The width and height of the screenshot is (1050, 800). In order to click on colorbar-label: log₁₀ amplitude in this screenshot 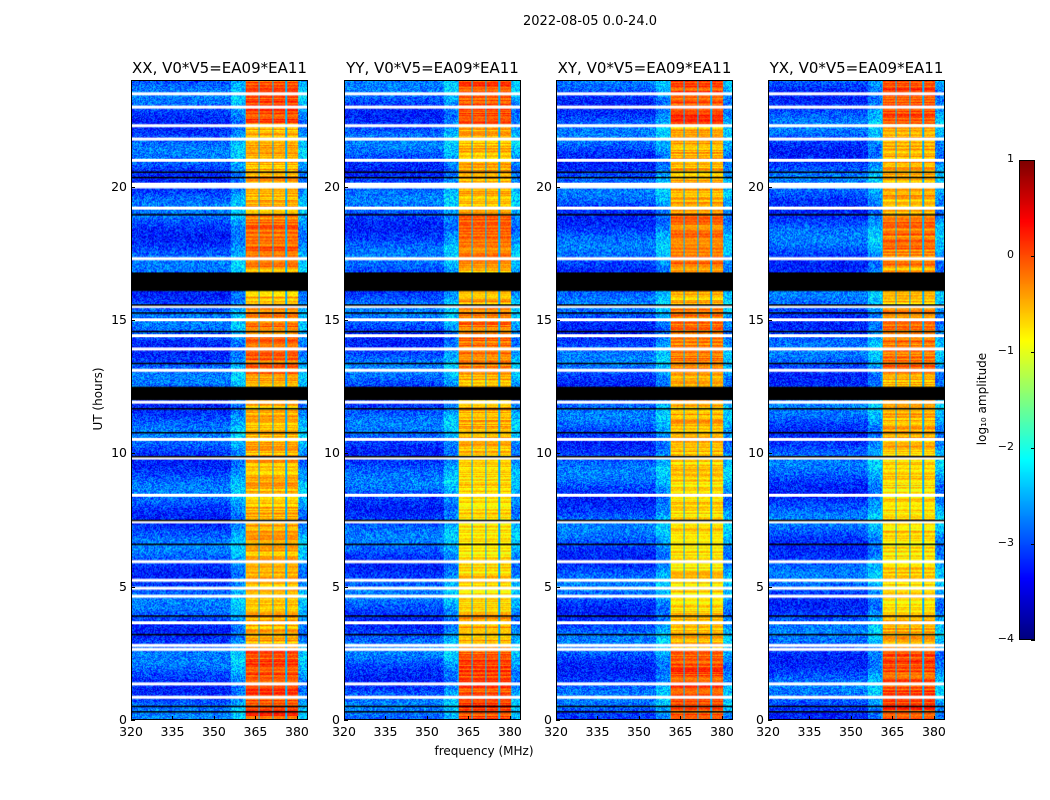, I will do `click(982, 399)`.